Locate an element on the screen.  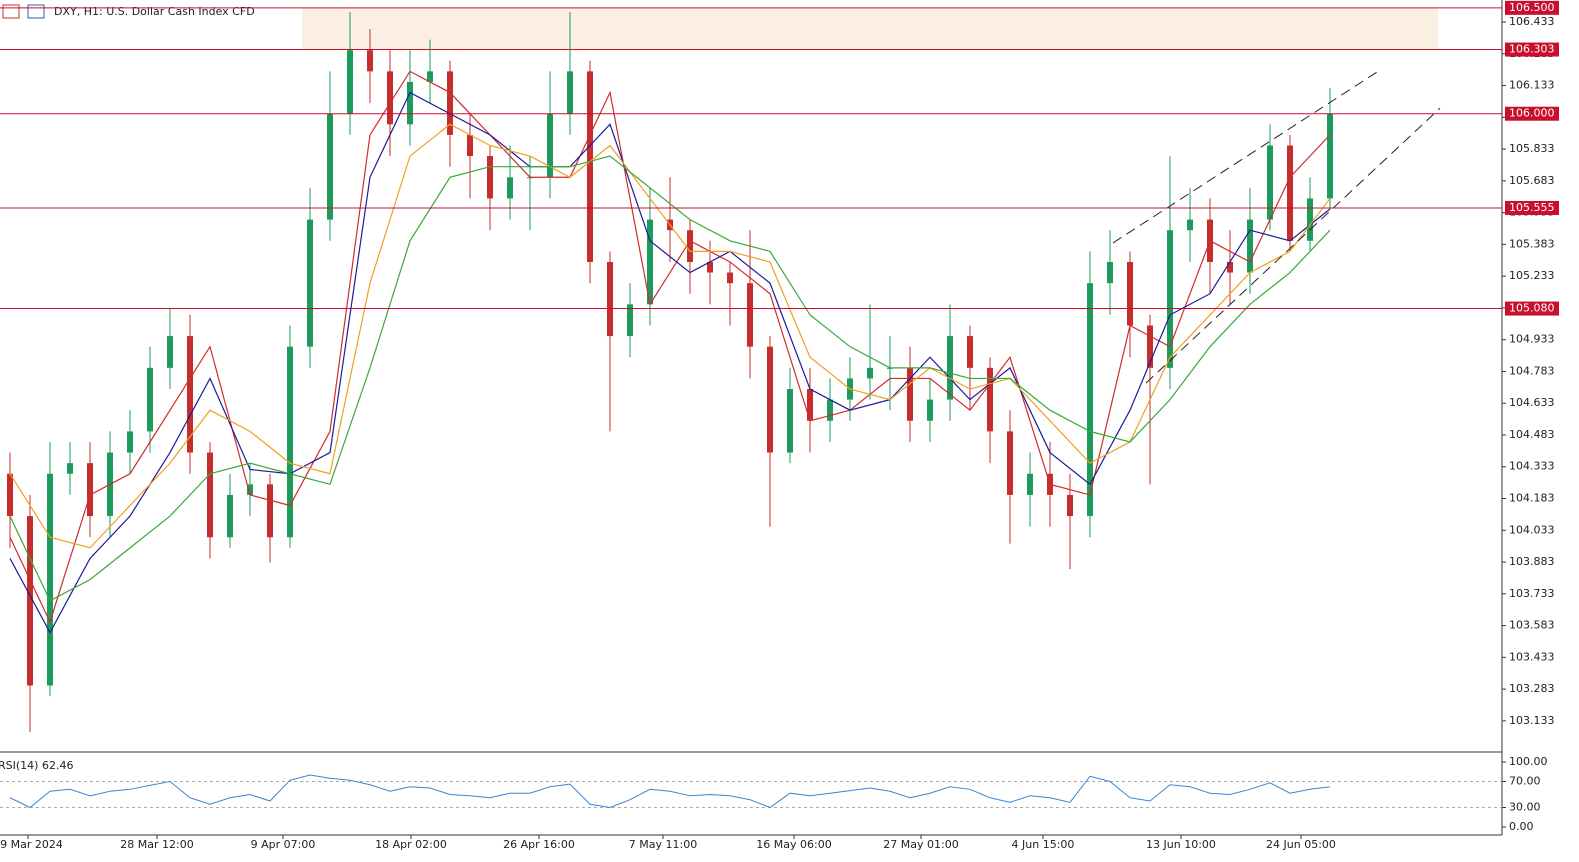
x-tick-label: 18 Apr 02:00 is located at coordinates (411, 844).